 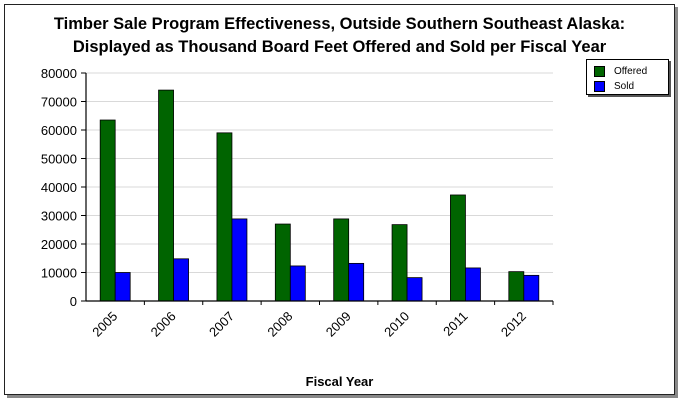 What do you see at coordinates (221, 324) in the screenshot?
I see `x-tick-label: 2007` at bounding box center [221, 324].